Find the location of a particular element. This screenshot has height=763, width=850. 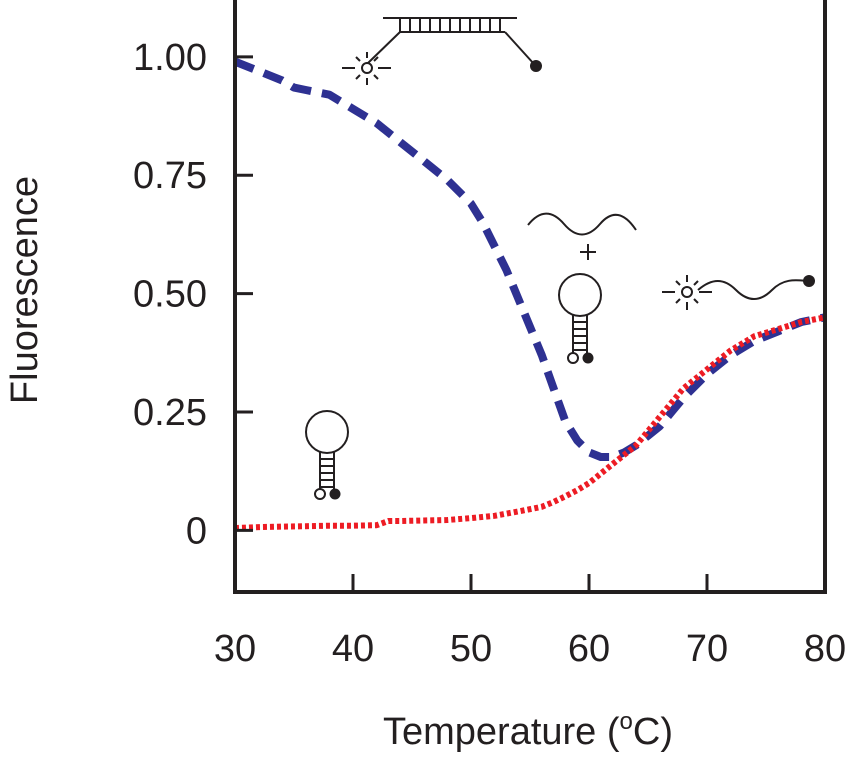

x-axis-title-unit: C) is located at coordinates (653, 732).